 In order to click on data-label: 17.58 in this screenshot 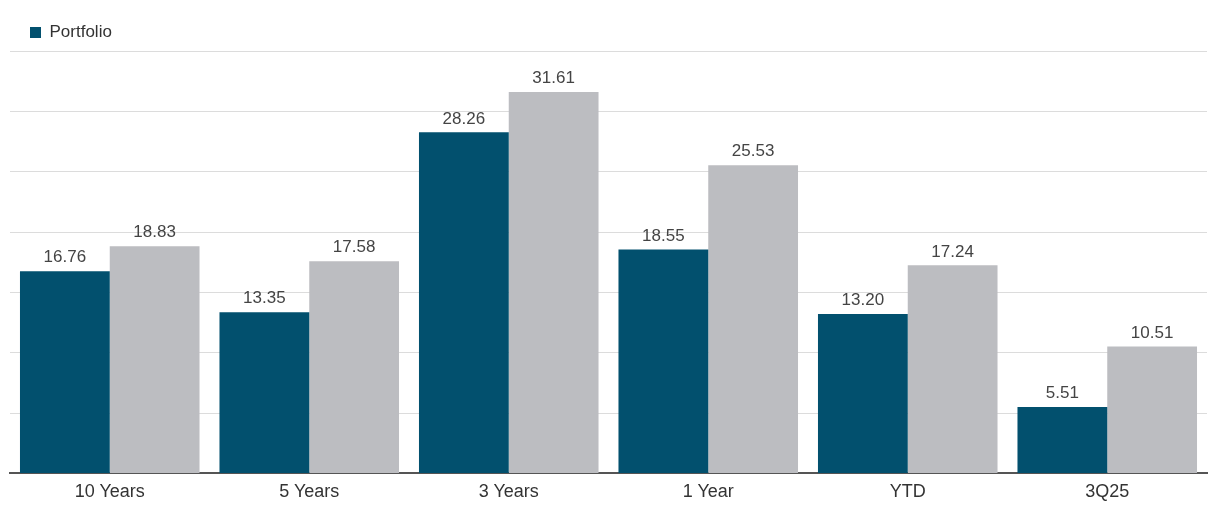, I will do `click(354, 247)`.